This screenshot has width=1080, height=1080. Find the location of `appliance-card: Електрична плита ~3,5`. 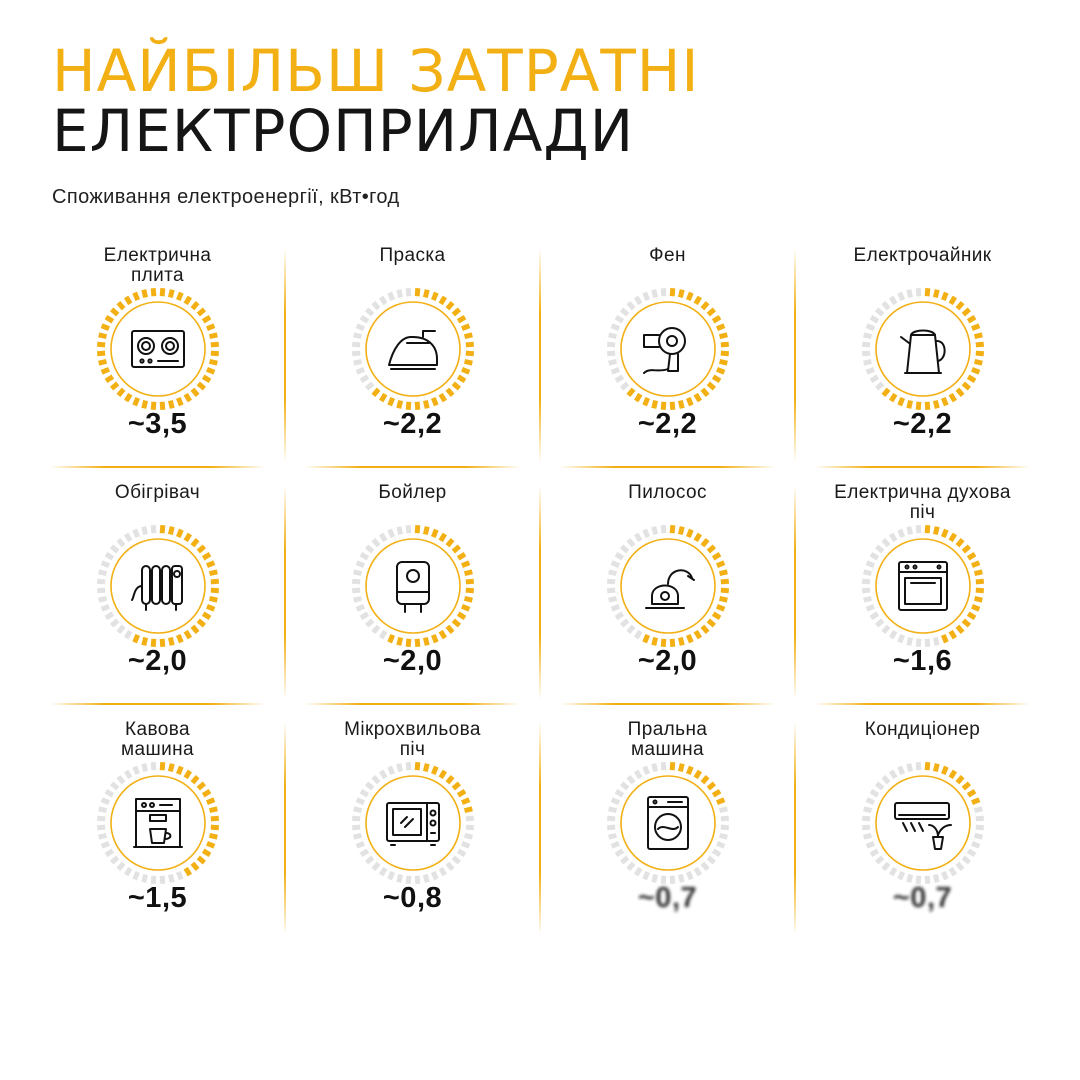

appliance-card: Електрична плита ~3,5 is located at coordinates (157, 356).